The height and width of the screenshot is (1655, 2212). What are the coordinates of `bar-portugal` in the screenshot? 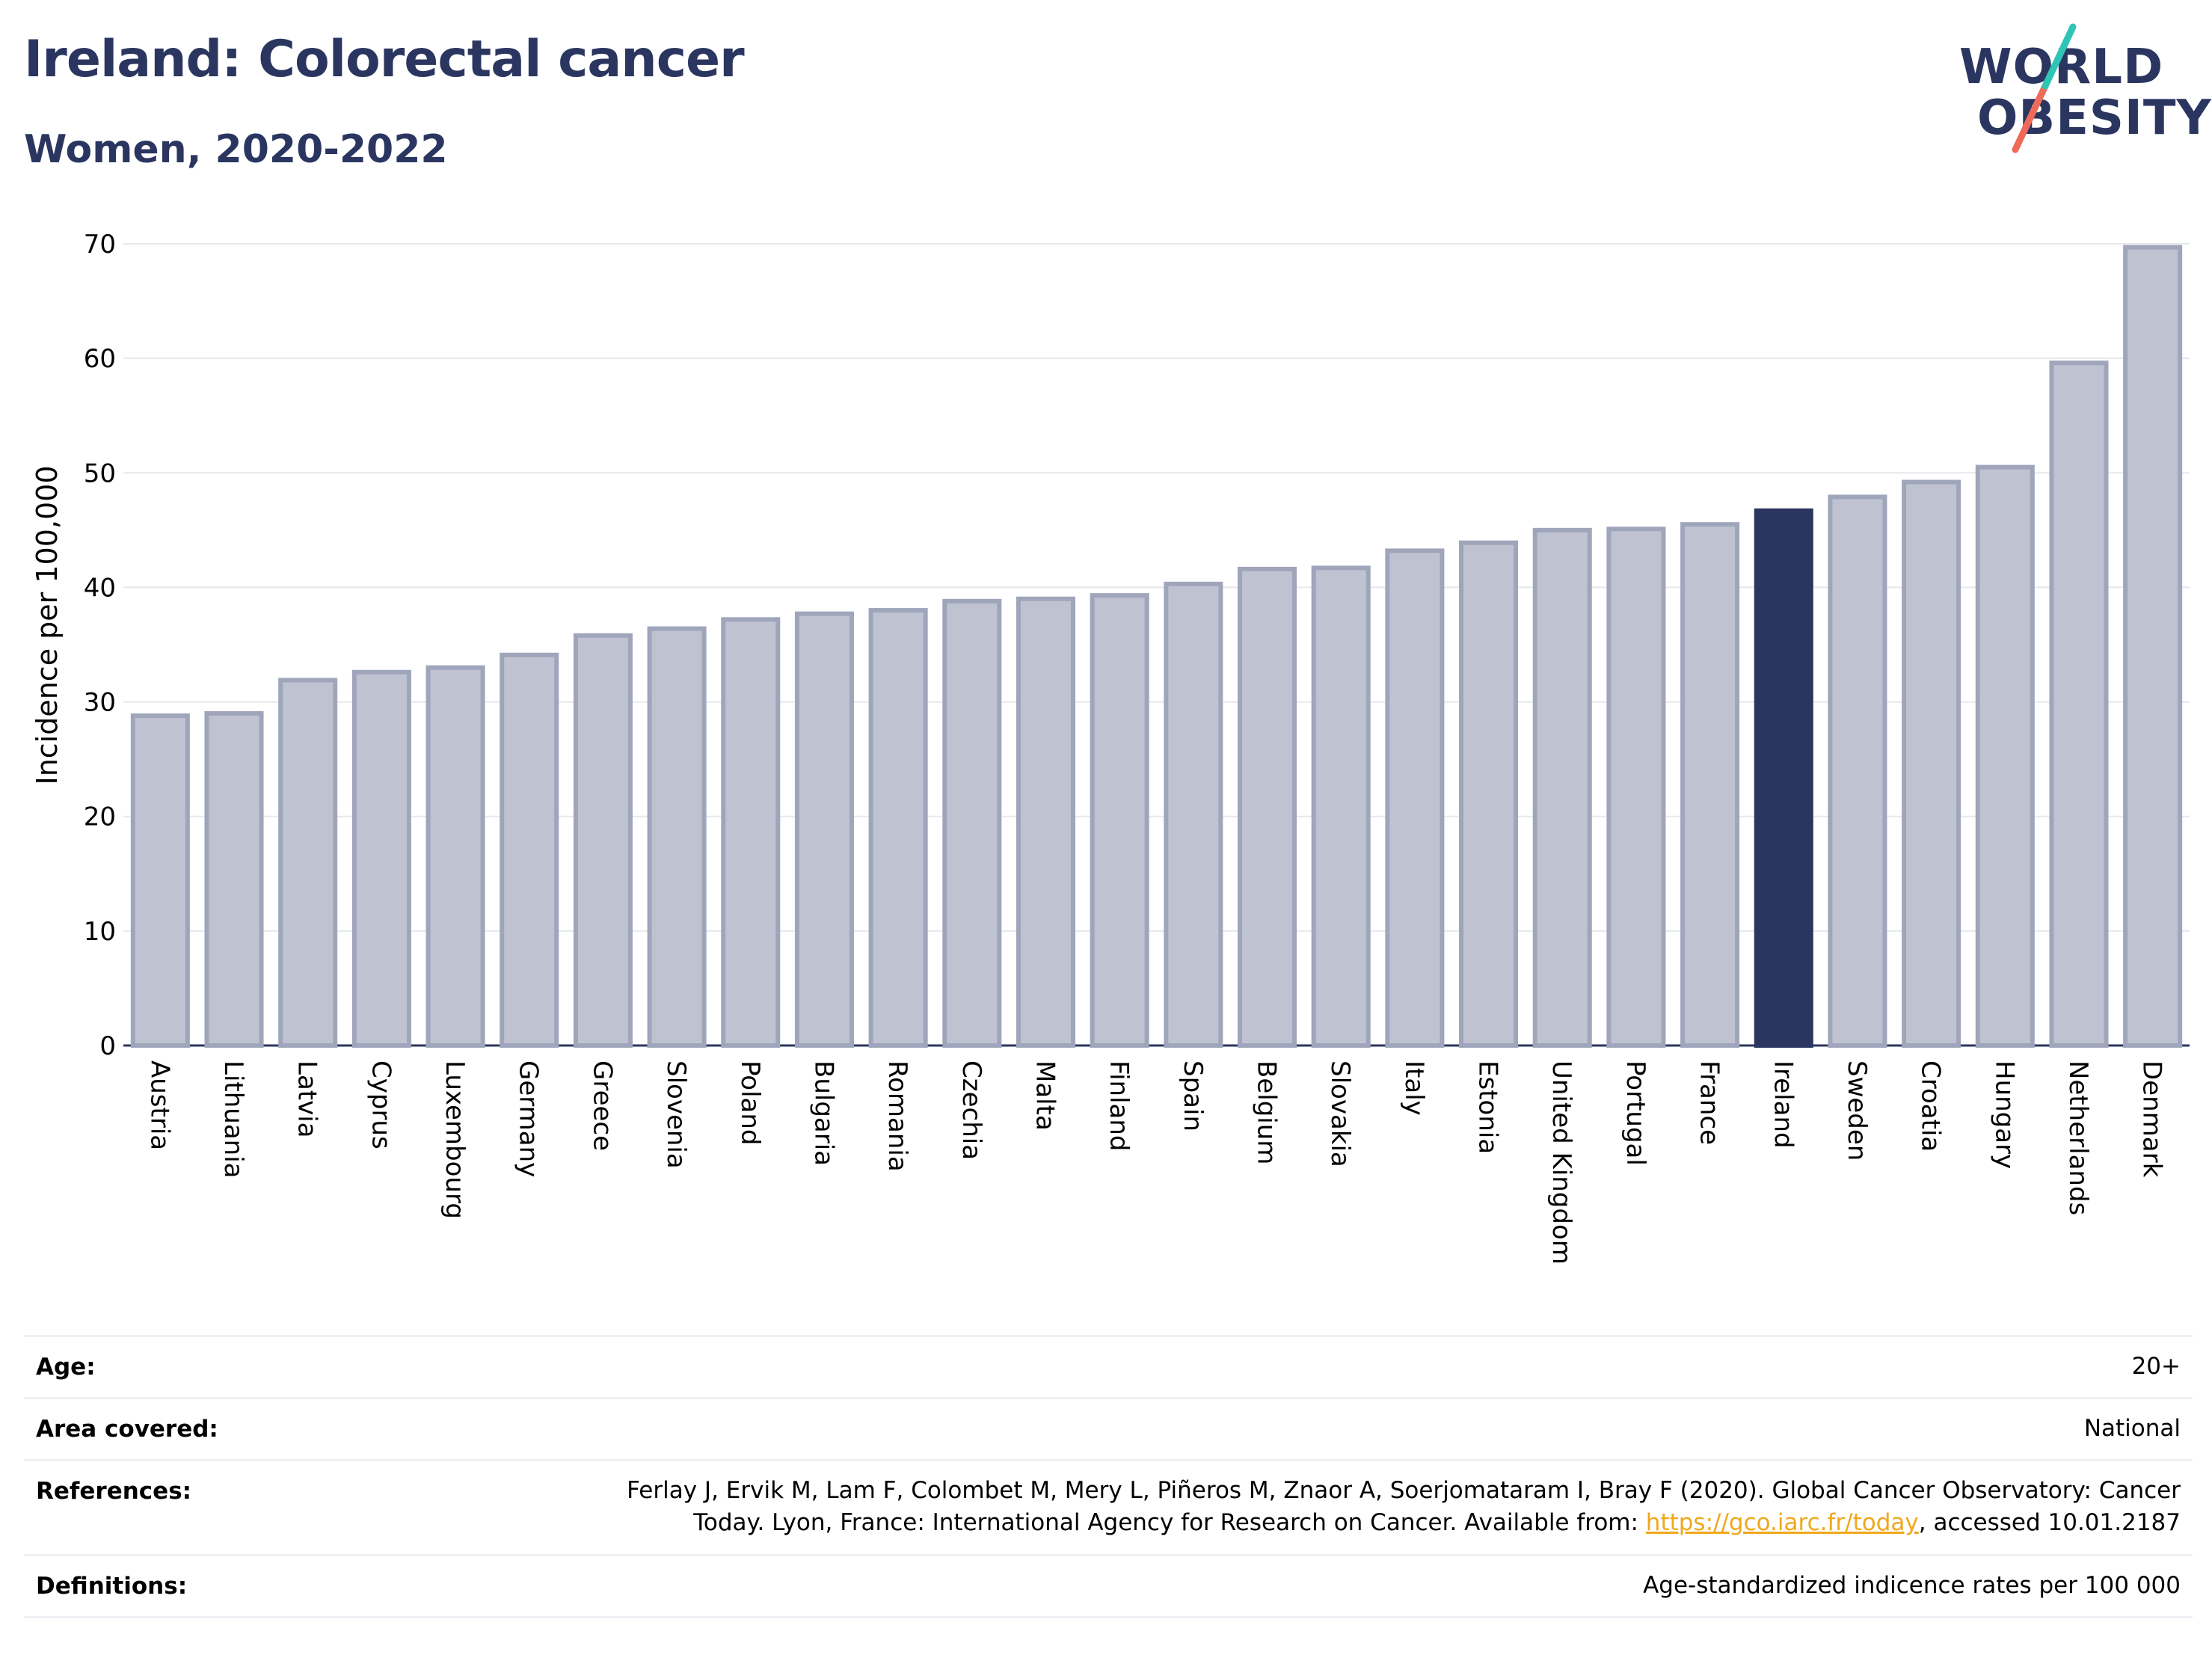 It's located at (1636, 787).